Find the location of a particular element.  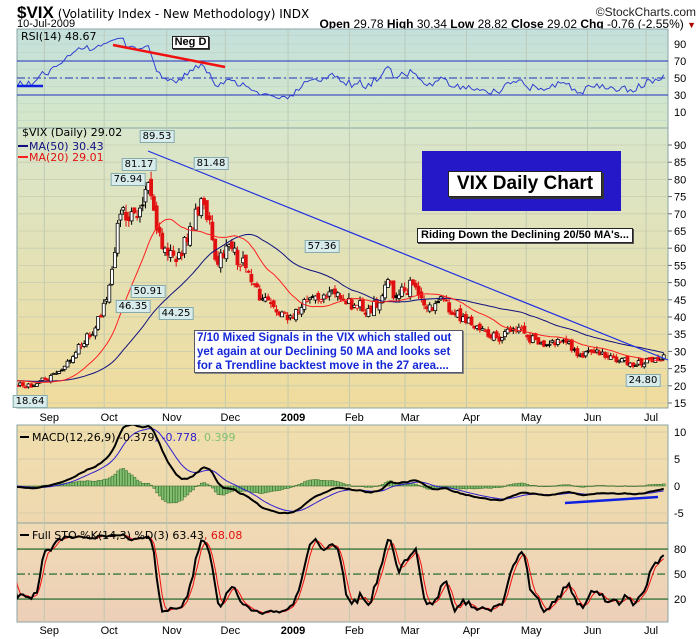

price-tick-label: 45 is located at coordinates (680, 301).